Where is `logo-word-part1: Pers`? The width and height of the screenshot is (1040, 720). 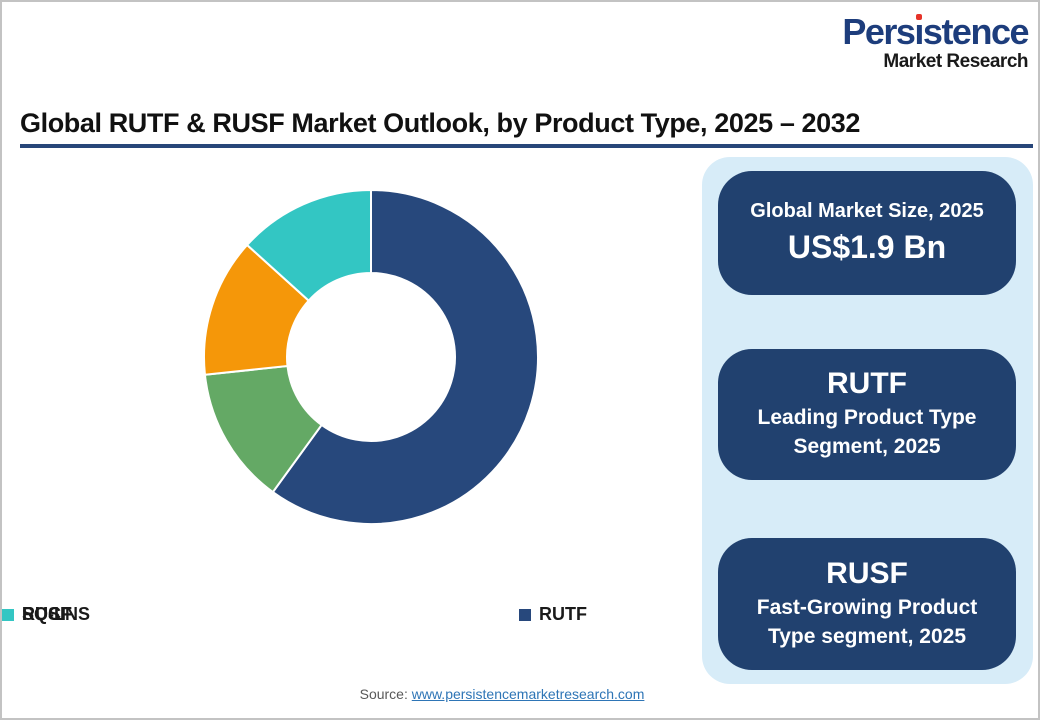
logo-word-part1: Pers is located at coordinates (879, 31).